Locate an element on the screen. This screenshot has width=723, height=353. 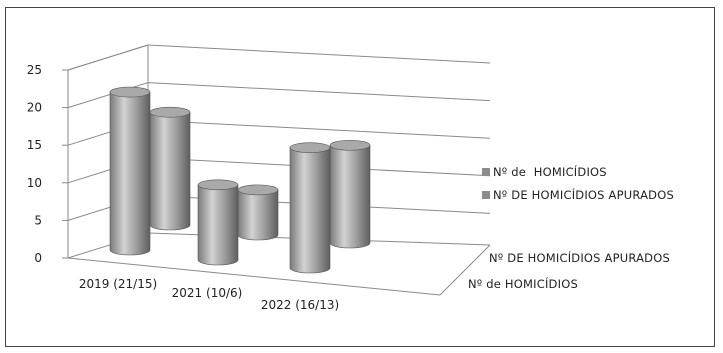
depth-axis-label: Nº de HOMICÍDIOS is located at coordinates (523, 283).